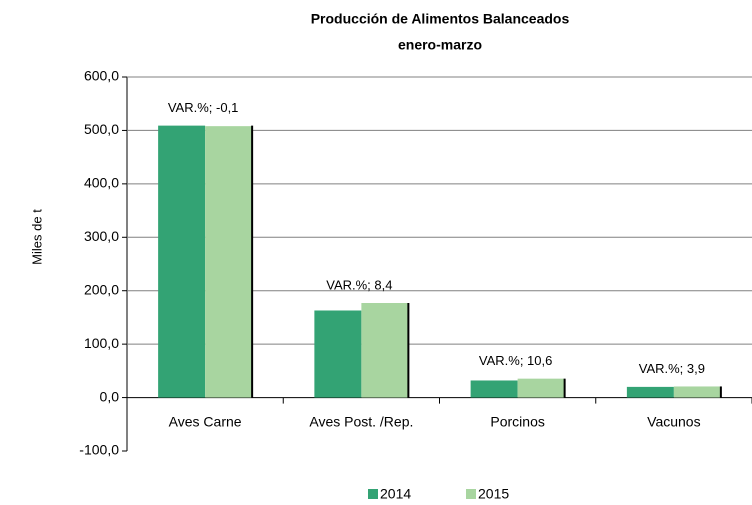 The image size is (752, 505). I want to click on y-tick-label: 200,0, so click(101, 289).